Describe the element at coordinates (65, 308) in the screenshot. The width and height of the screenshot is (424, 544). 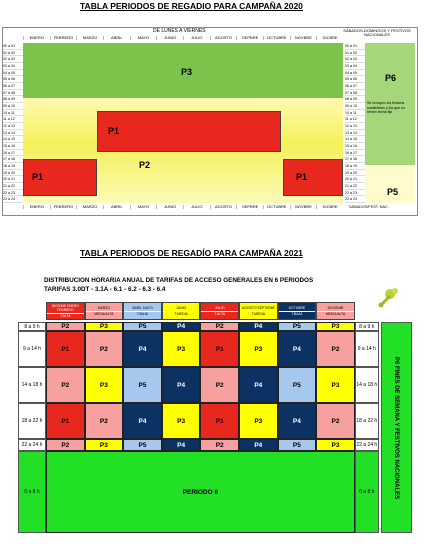
I see `season-months: DICIEMB ENERO FEBRERO` at that location.